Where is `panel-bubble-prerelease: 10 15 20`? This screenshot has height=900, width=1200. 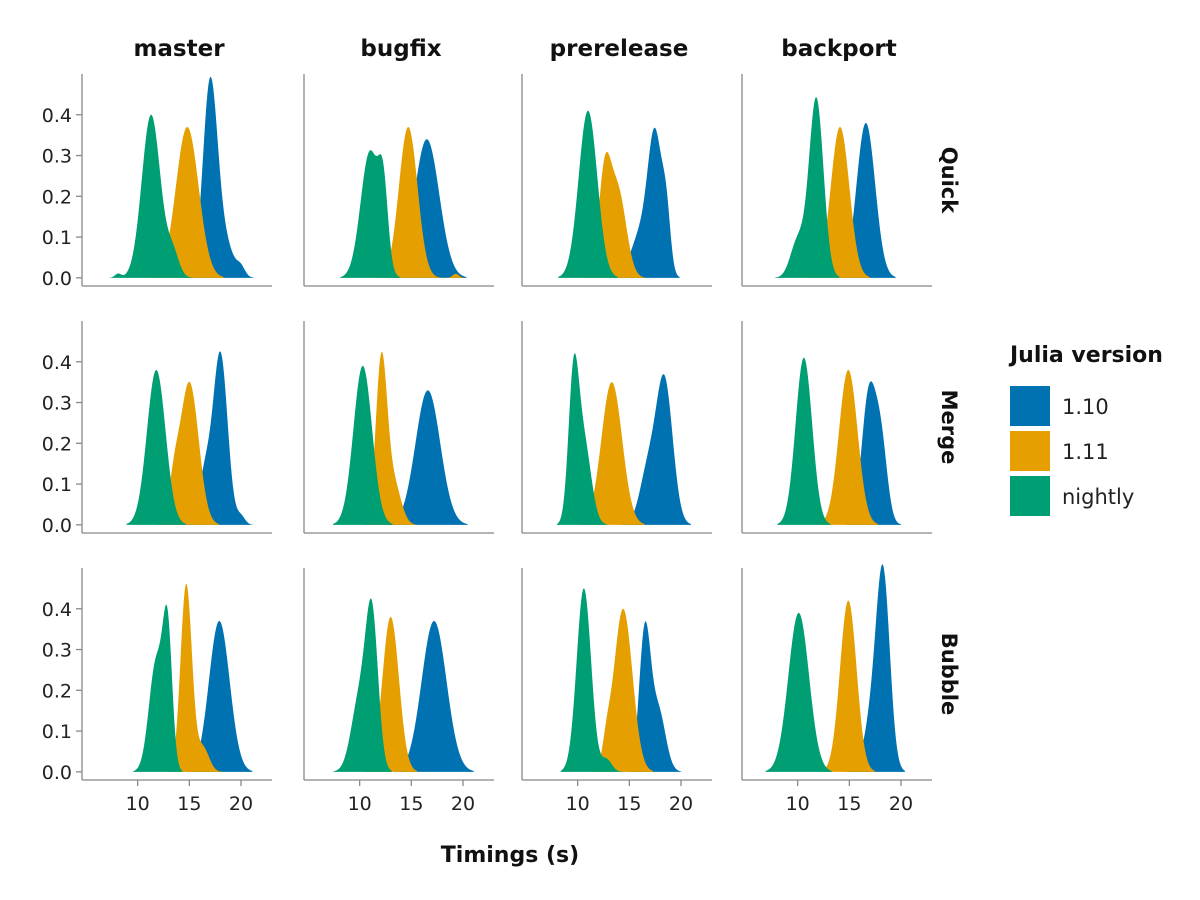 panel-bubble-prerelease: 10 15 20 is located at coordinates (616, 691).